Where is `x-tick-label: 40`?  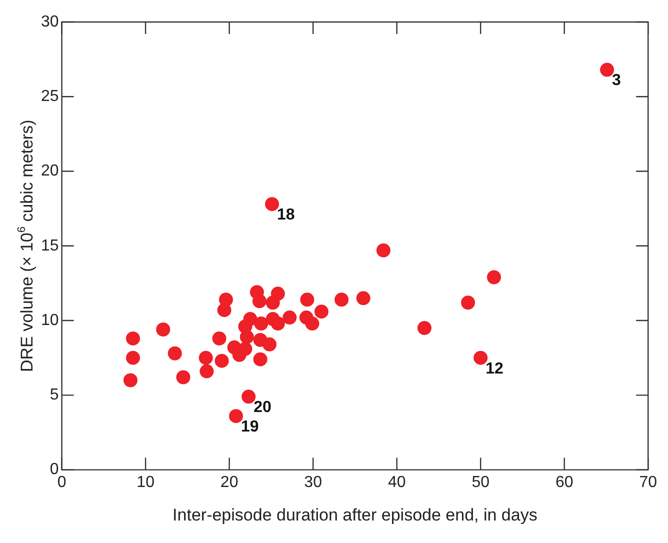 x-tick-label: 40 is located at coordinates (397, 482).